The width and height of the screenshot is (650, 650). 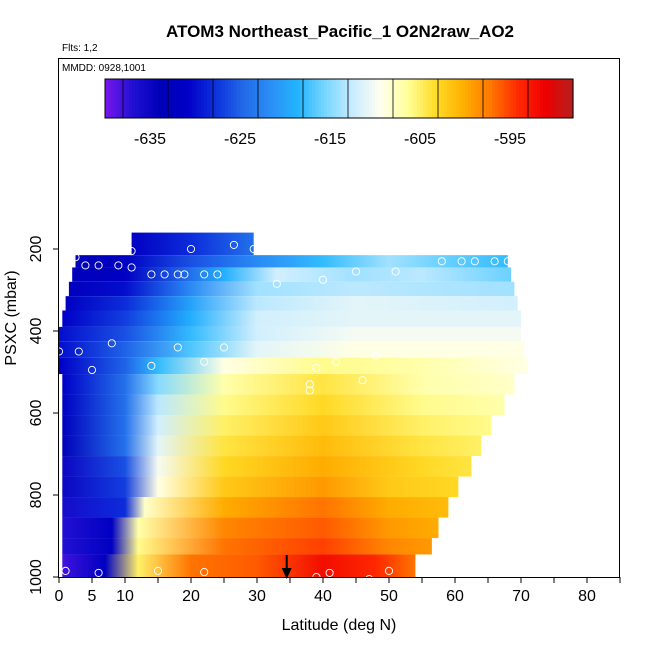 I want to click on colorbar-frame, so click(x=339, y=98).